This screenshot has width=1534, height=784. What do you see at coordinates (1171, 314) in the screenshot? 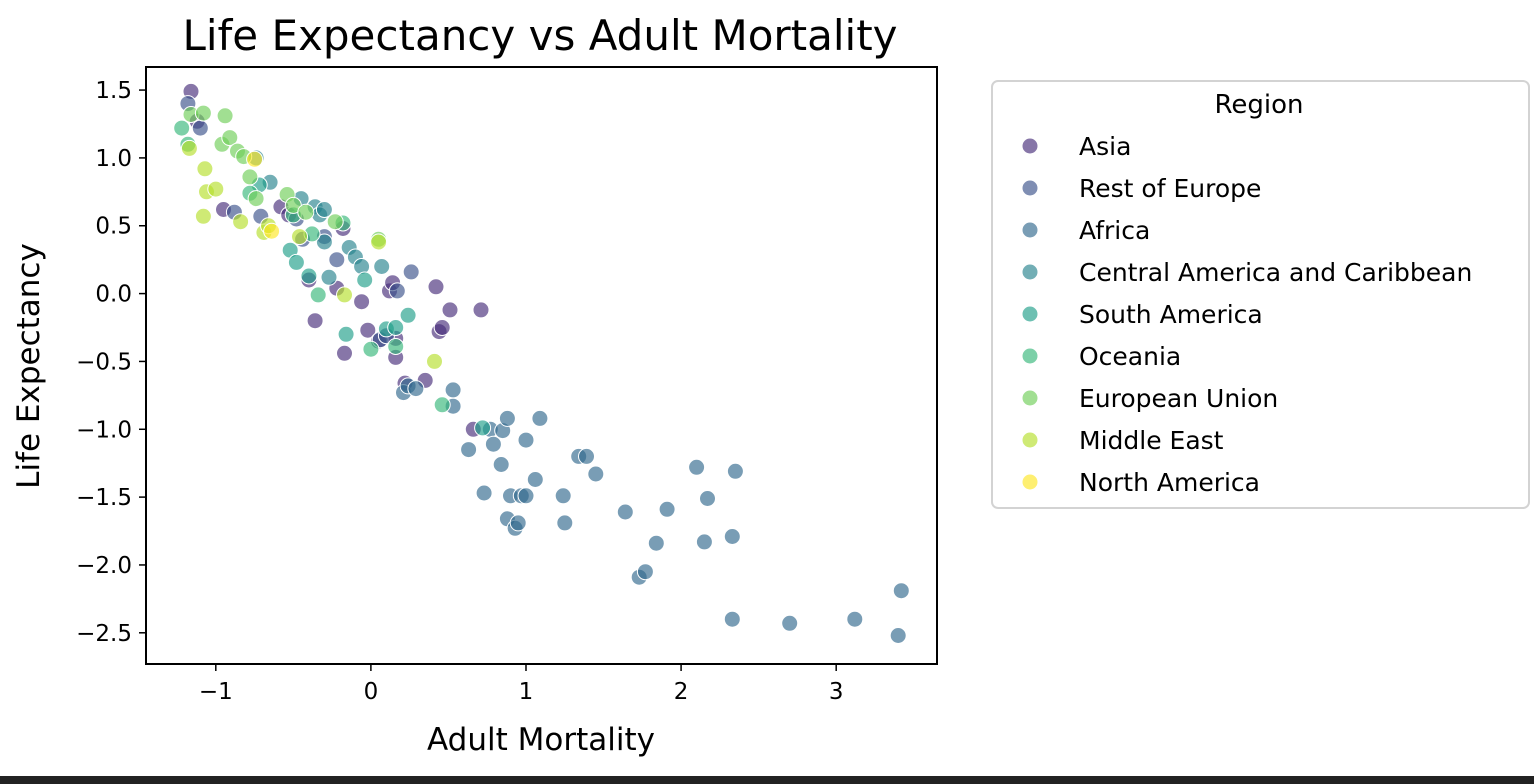
I see `legend-label: South America` at bounding box center [1171, 314].